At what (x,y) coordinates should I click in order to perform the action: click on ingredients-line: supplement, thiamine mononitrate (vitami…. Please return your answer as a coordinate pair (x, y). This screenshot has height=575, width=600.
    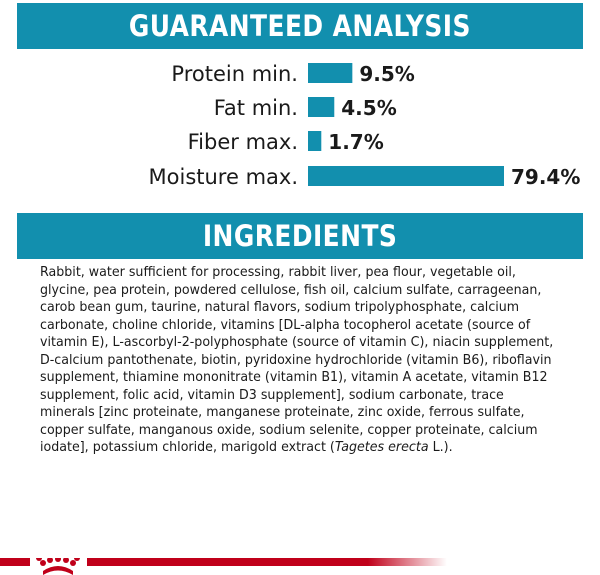
    Looking at the image, I should click on (294, 377).